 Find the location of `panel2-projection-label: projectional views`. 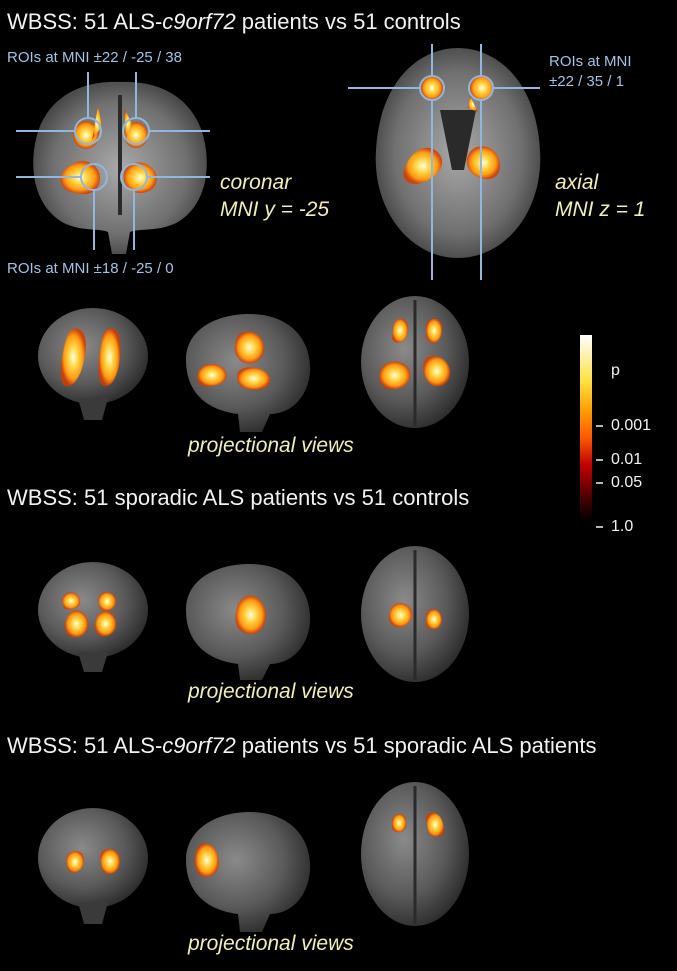

panel2-projection-label: projectional views is located at coordinates (271, 691).